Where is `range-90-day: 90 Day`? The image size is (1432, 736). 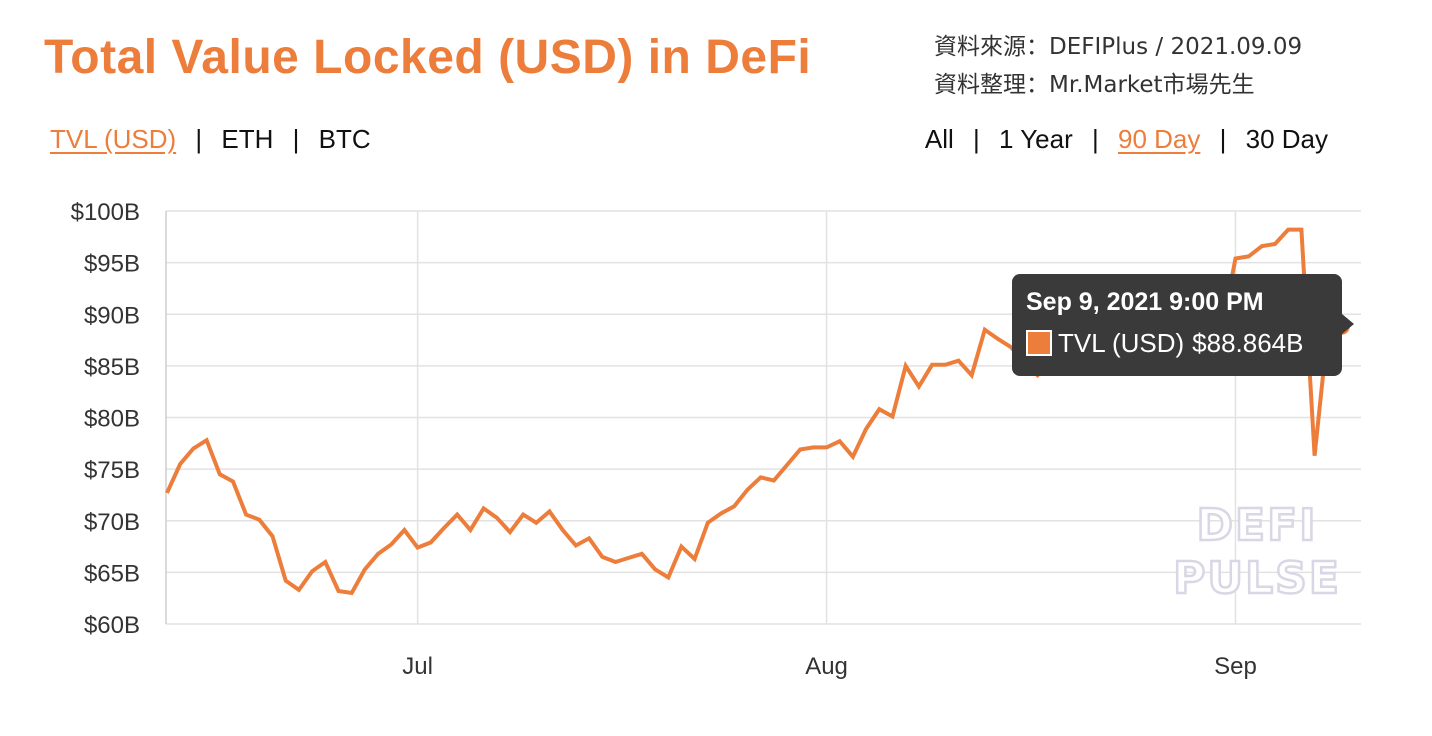 range-90-day: 90 Day is located at coordinates (1159, 139).